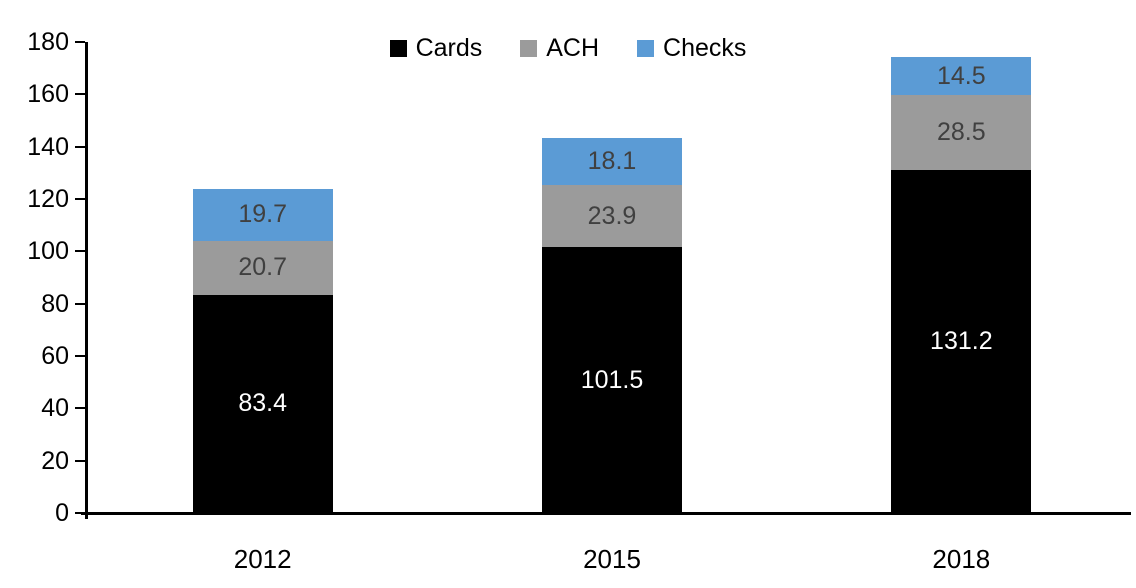 This screenshot has width=1136, height=588. I want to click on x-axis, so click(606, 513).